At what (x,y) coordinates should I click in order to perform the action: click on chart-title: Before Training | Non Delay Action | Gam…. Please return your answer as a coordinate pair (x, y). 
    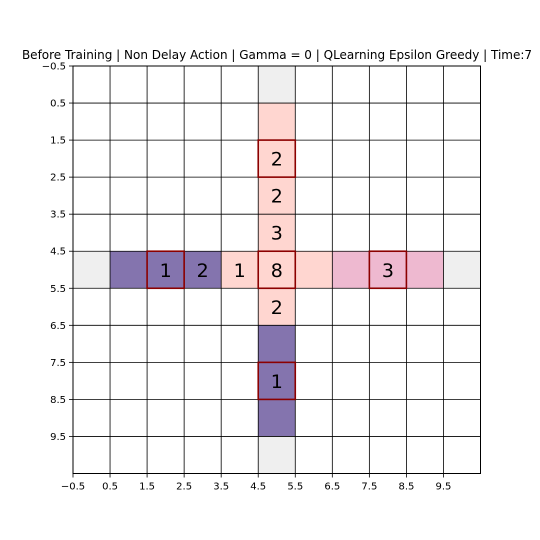
    Looking at the image, I should click on (277, 55).